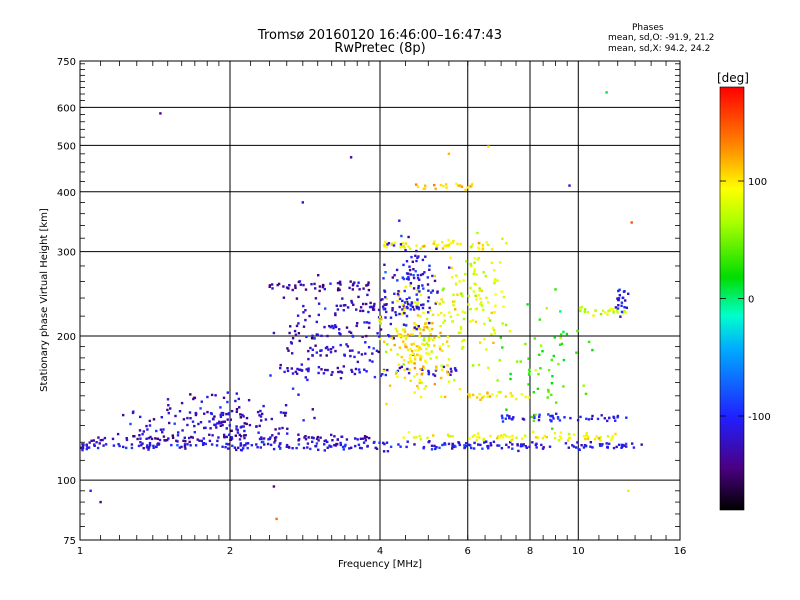 This screenshot has width=800, height=600. I want to click on colorbar-tick-label: -100, so click(759, 417).